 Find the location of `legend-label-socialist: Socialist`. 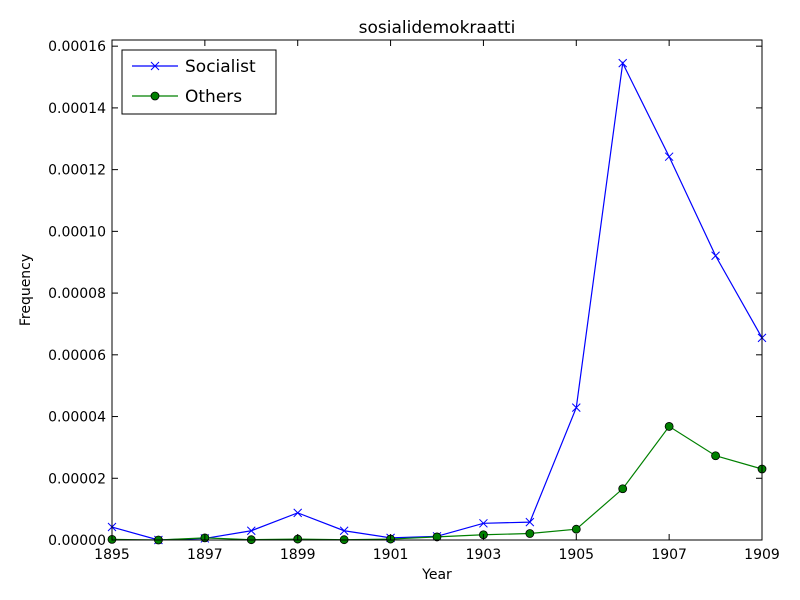

legend-label-socialist: Socialist is located at coordinates (220, 67).